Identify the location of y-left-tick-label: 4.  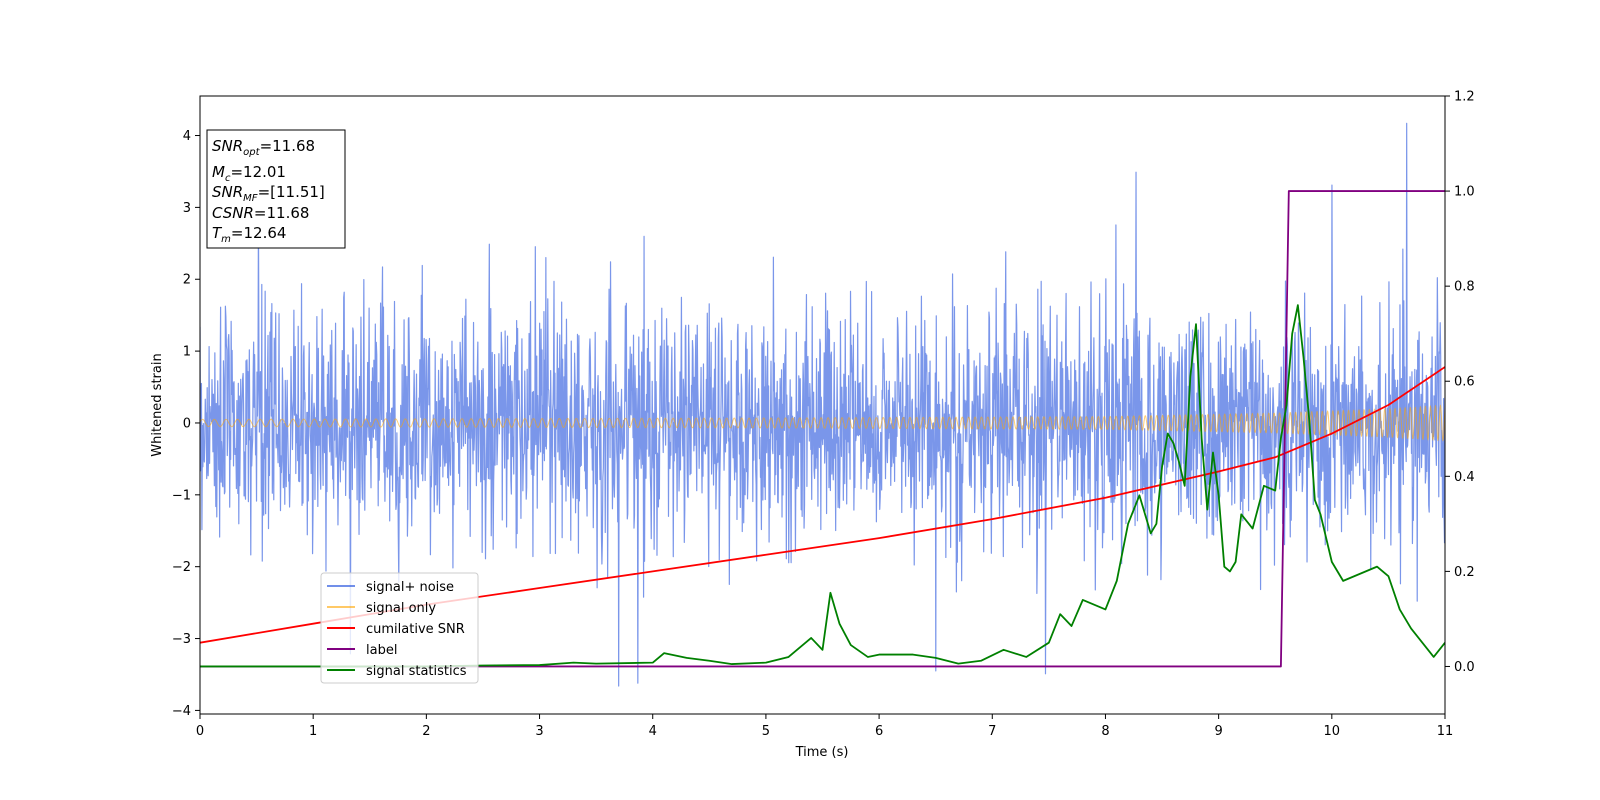
(187, 136).